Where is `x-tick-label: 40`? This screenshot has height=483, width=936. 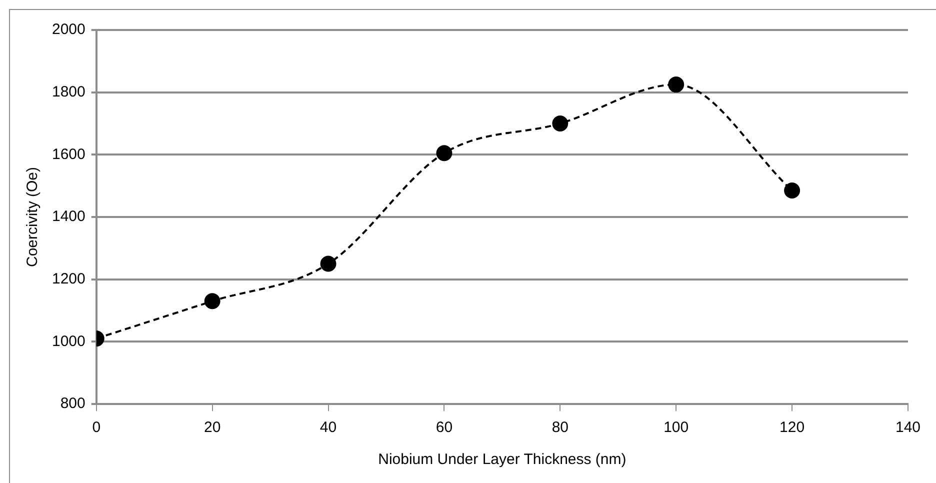
x-tick-label: 40 is located at coordinates (328, 427).